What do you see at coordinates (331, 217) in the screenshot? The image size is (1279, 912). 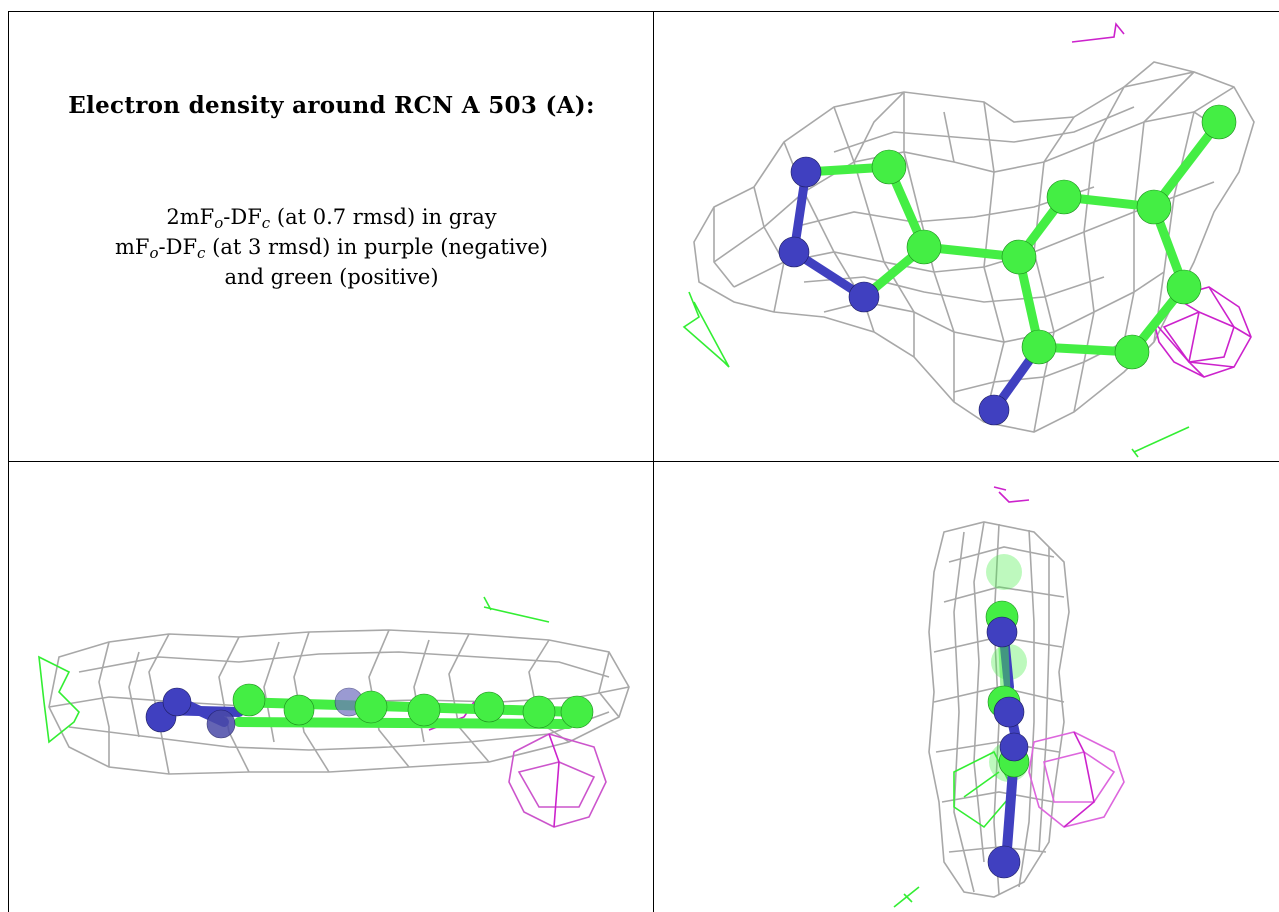 I see `legend-2fofc: 2mFo-DFc (at 0.7 rmsd) in gray` at bounding box center [331, 217].